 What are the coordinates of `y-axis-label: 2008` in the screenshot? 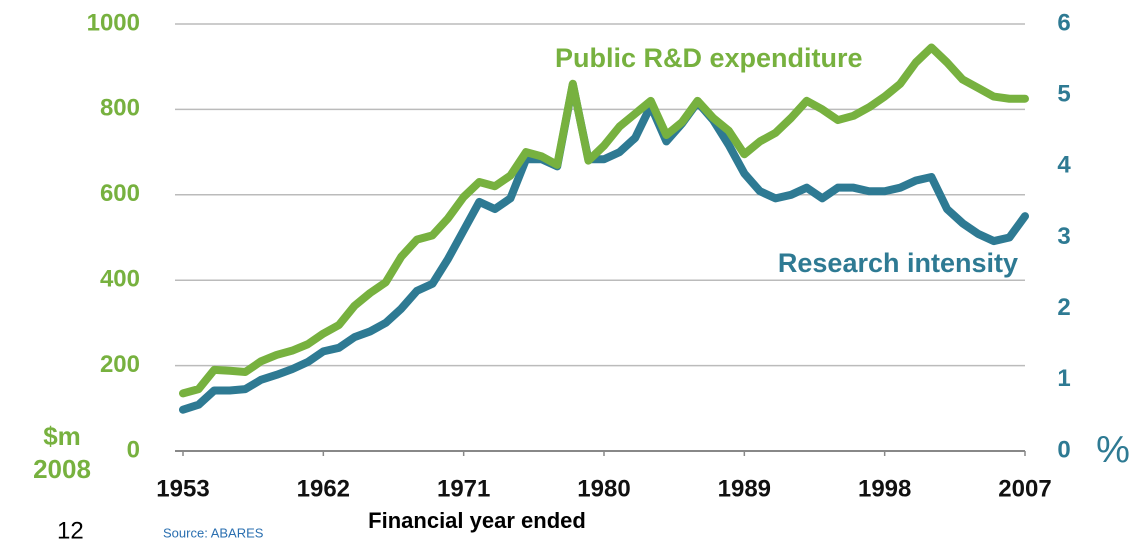 It's located at (62, 469).